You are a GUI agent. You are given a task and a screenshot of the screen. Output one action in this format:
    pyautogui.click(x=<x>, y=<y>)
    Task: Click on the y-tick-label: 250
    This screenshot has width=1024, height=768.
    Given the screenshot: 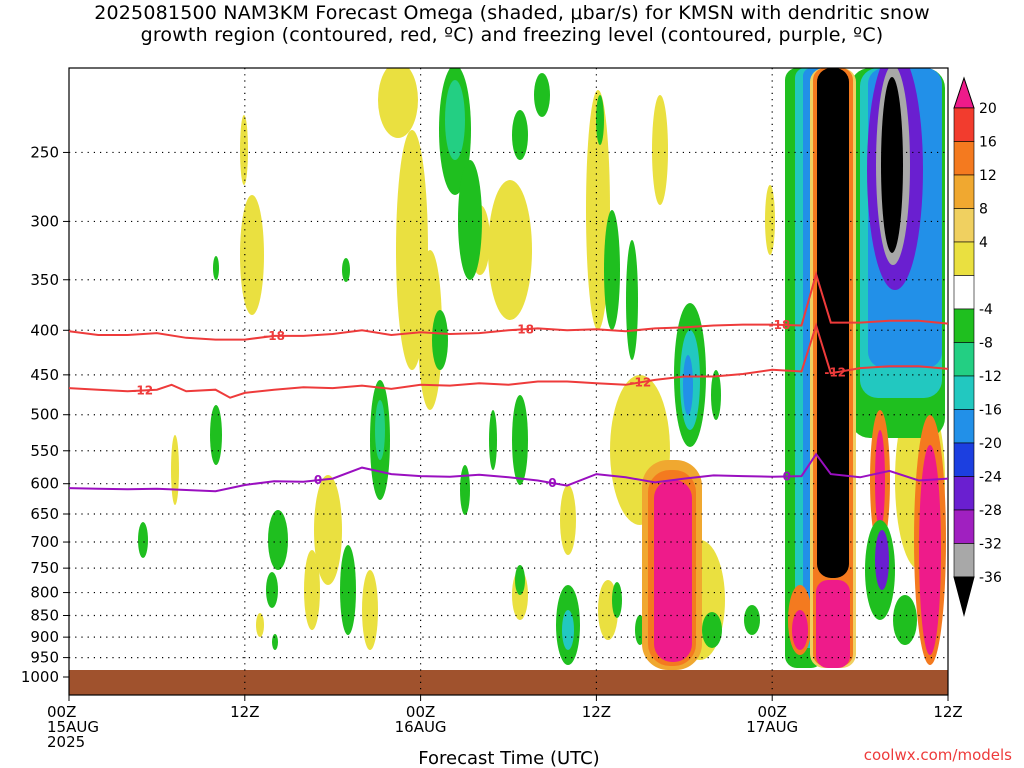 What is the action you would take?
    pyautogui.click(x=44, y=152)
    